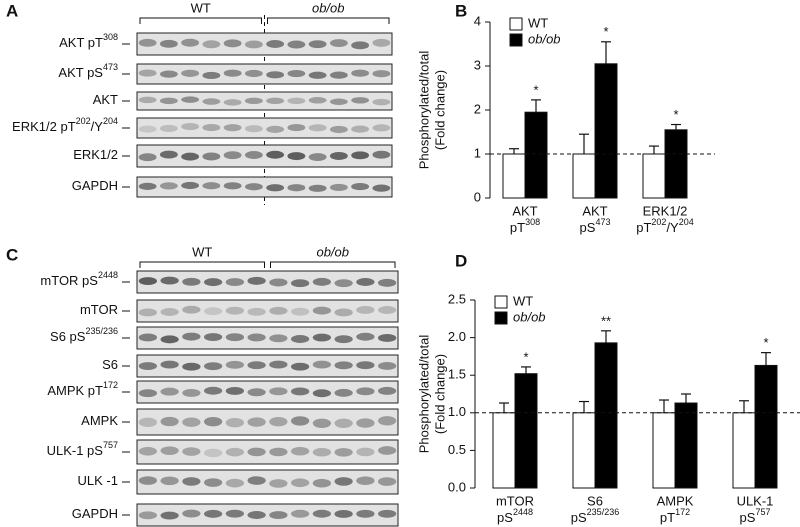 The image size is (800, 527). What do you see at coordinates (99, 420) in the screenshot?
I see `blot-label: AMPK` at bounding box center [99, 420].